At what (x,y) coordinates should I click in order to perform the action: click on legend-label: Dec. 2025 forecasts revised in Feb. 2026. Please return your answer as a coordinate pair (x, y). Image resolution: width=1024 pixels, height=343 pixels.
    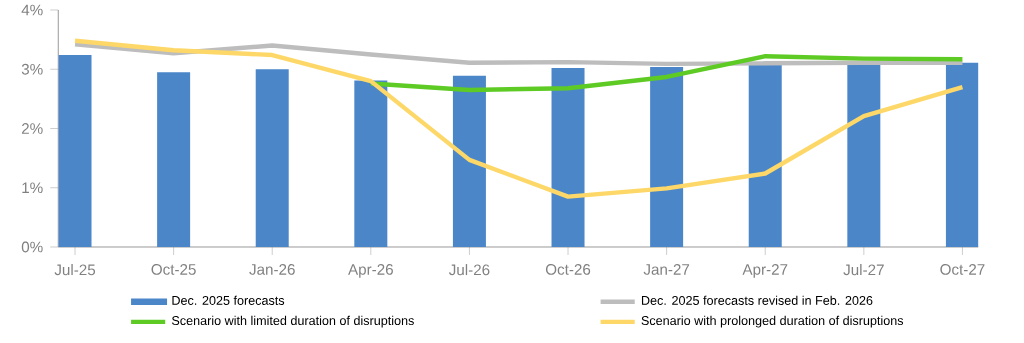
    Looking at the image, I should click on (757, 300).